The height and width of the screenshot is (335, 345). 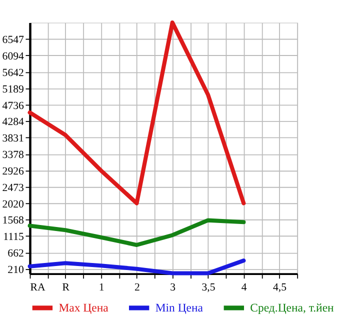 What do you see at coordinates (38, 287) in the screenshot?
I see `x-tick-label: RA` at bounding box center [38, 287].